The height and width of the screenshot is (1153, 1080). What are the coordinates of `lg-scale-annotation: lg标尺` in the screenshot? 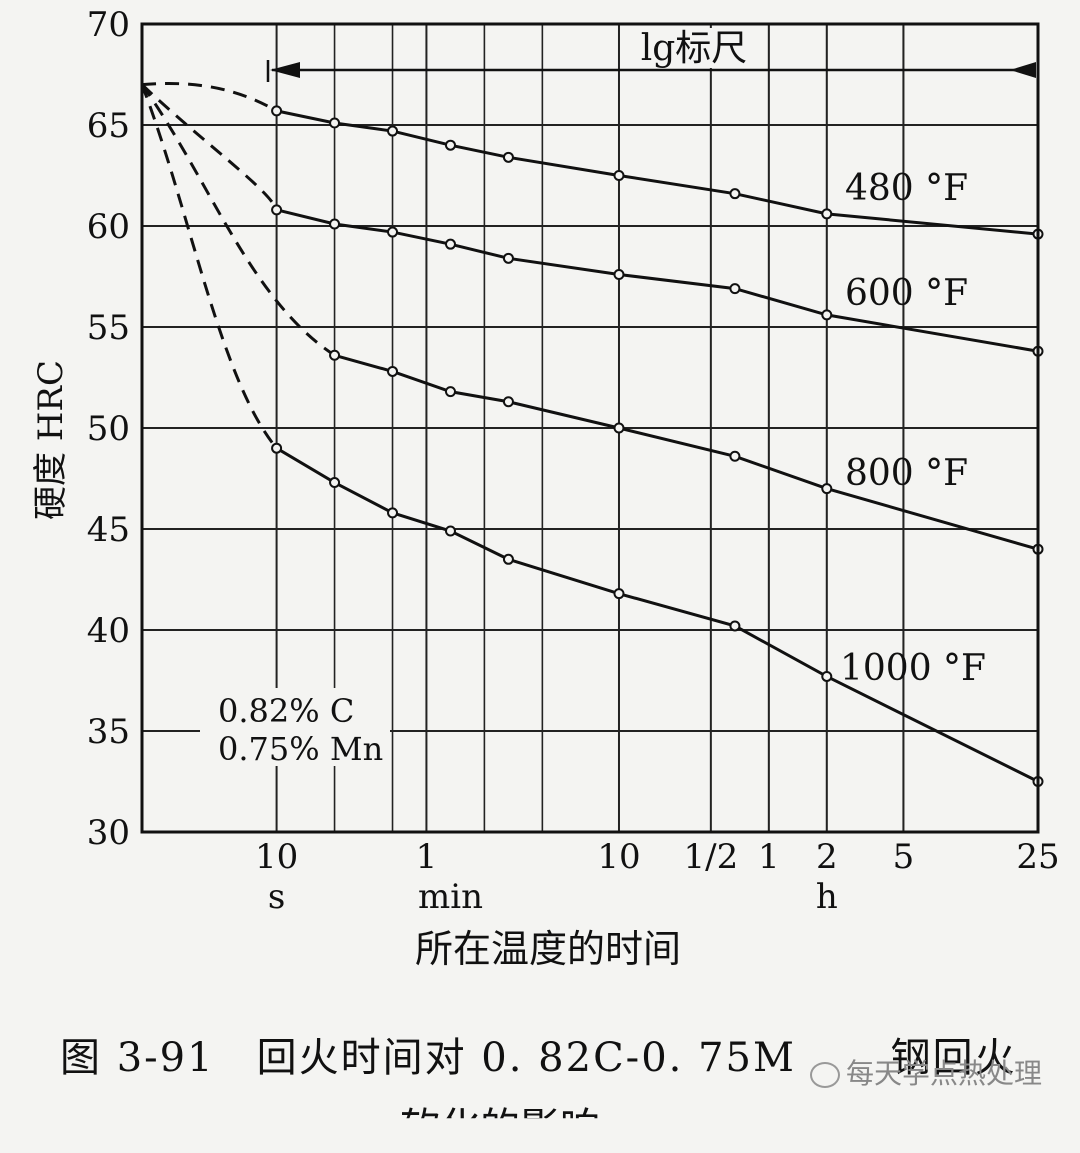 It's located at (651, 55).